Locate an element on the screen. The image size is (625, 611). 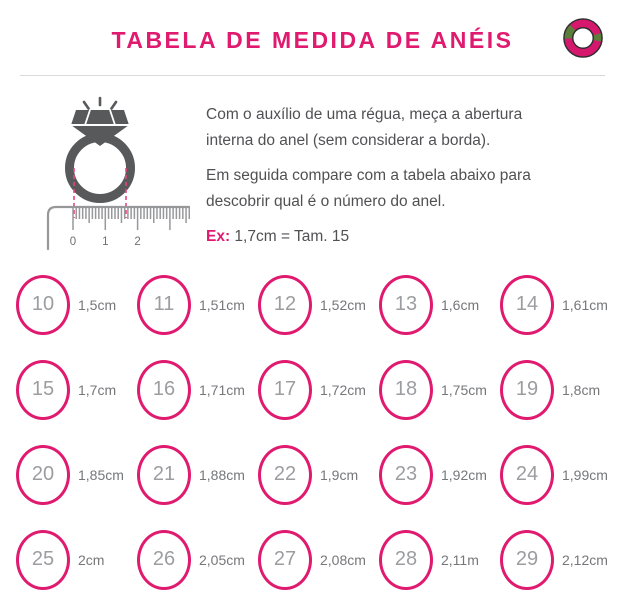
sparkle-icon is located at coordinates (100, 103).